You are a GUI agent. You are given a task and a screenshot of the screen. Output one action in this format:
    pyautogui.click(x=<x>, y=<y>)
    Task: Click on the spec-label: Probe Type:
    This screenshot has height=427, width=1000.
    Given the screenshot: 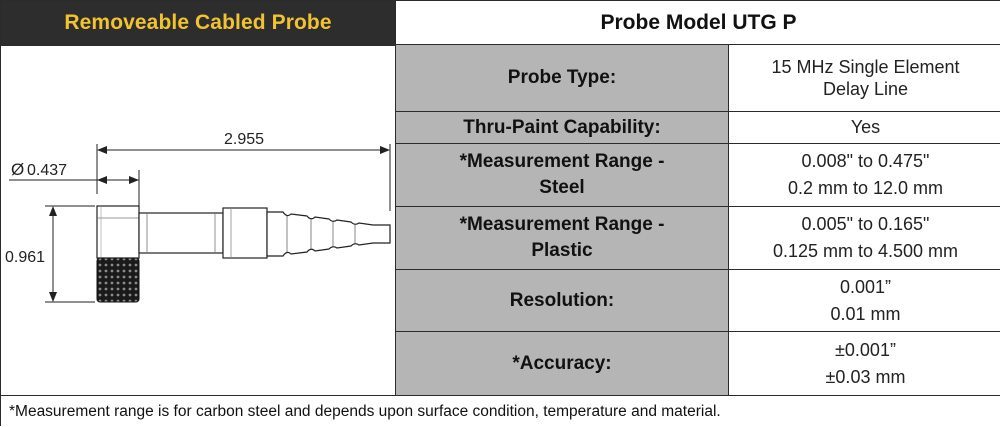 What is the action you would take?
    pyautogui.click(x=562, y=78)
    